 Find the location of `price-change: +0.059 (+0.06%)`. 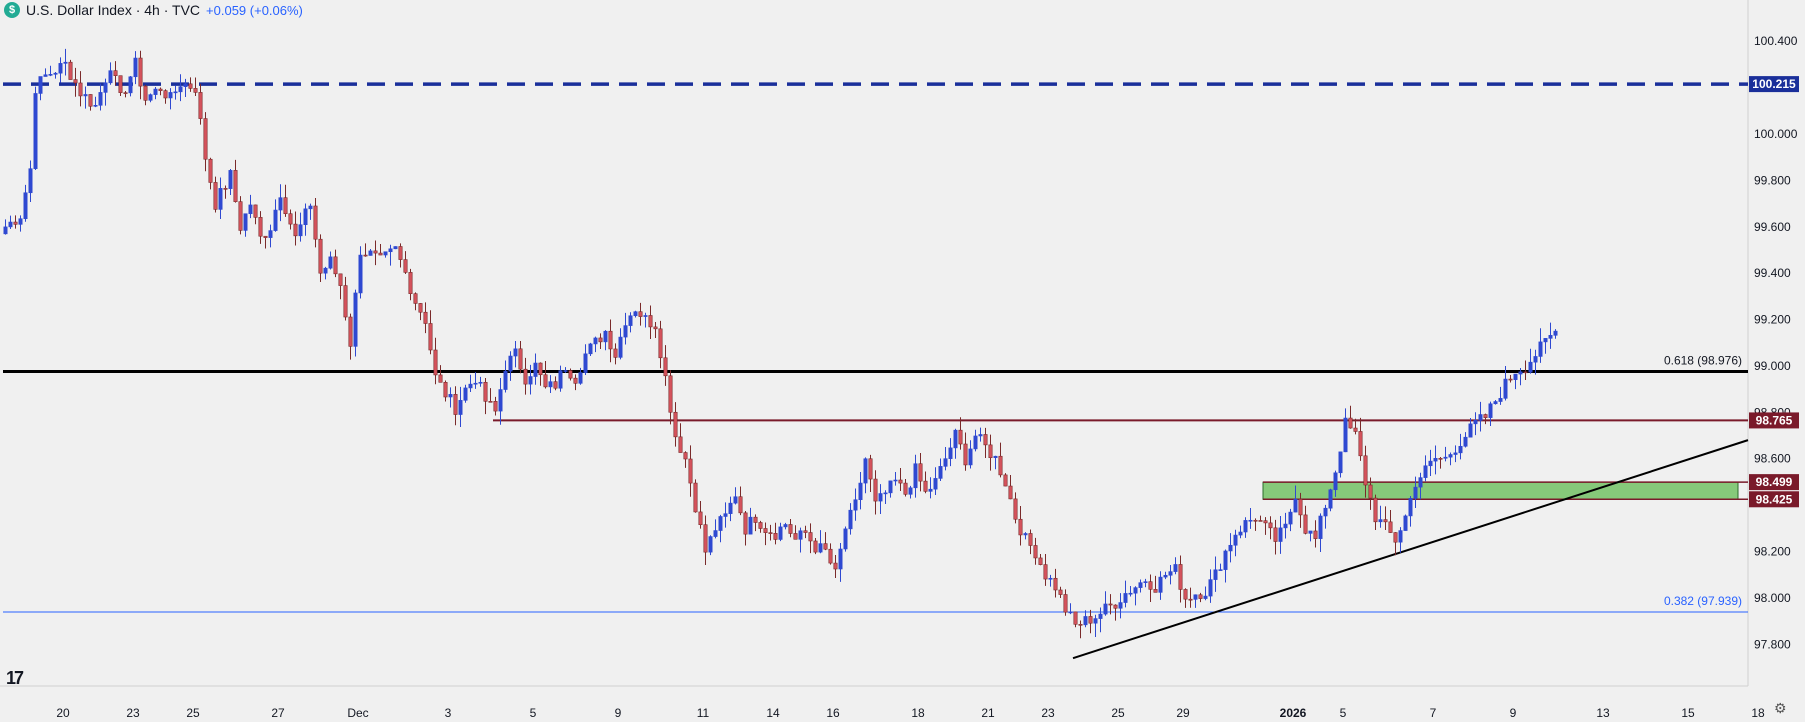

price-change: +0.059 (+0.06%) is located at coordinates (254, 10).